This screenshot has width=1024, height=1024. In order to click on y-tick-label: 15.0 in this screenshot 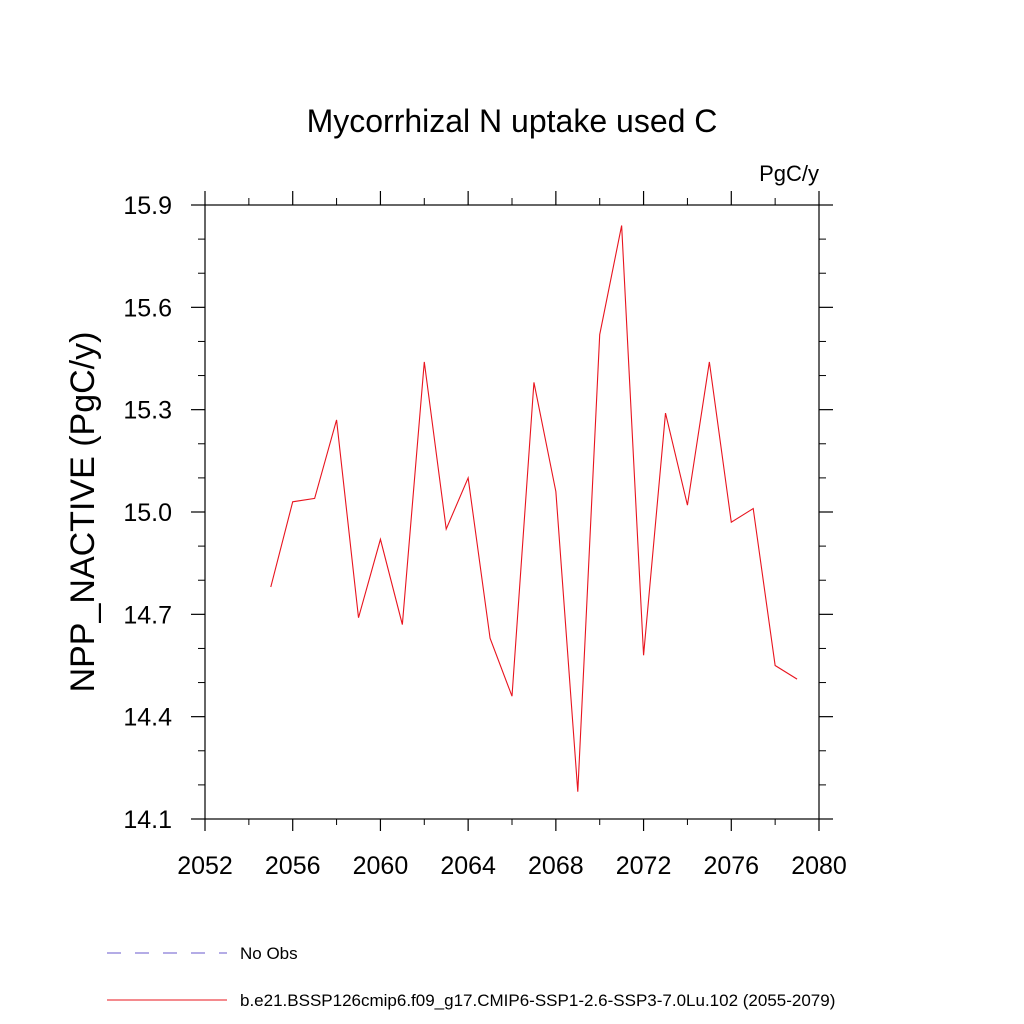, I will do `click(147, 513)`.